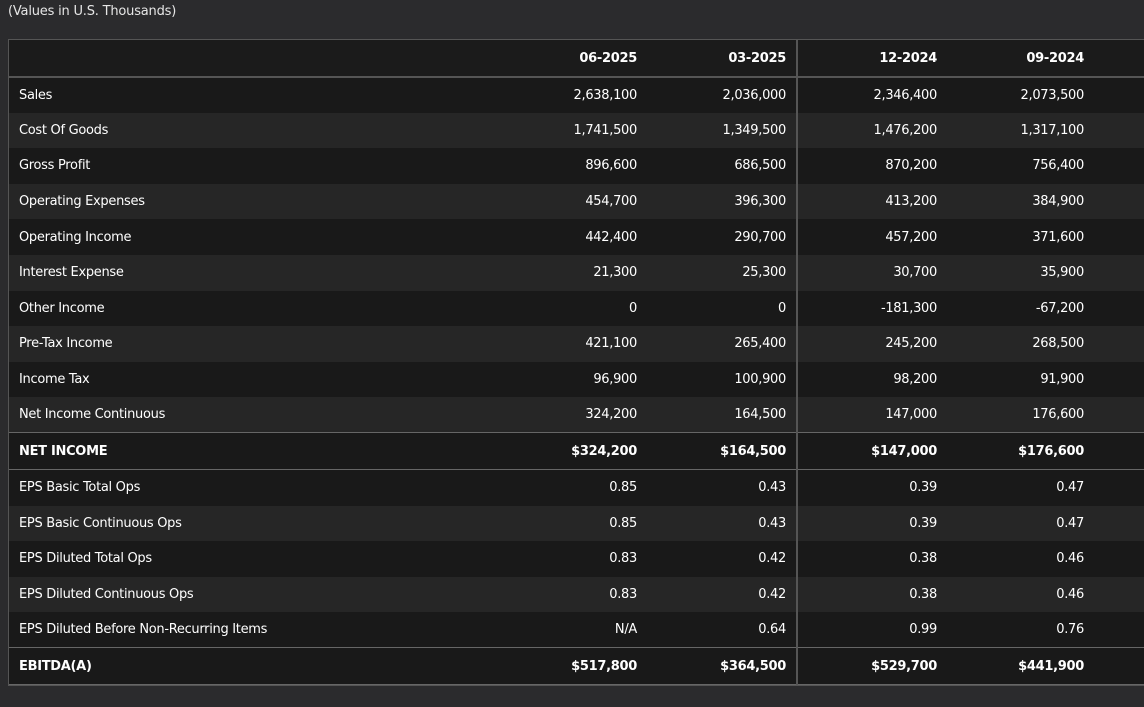 The height and width of the screenshot is (707, 1144). Describe the element at coordinates (625, 630) in the screenshot. I see `value-cell-period-1: N/A` at that location.